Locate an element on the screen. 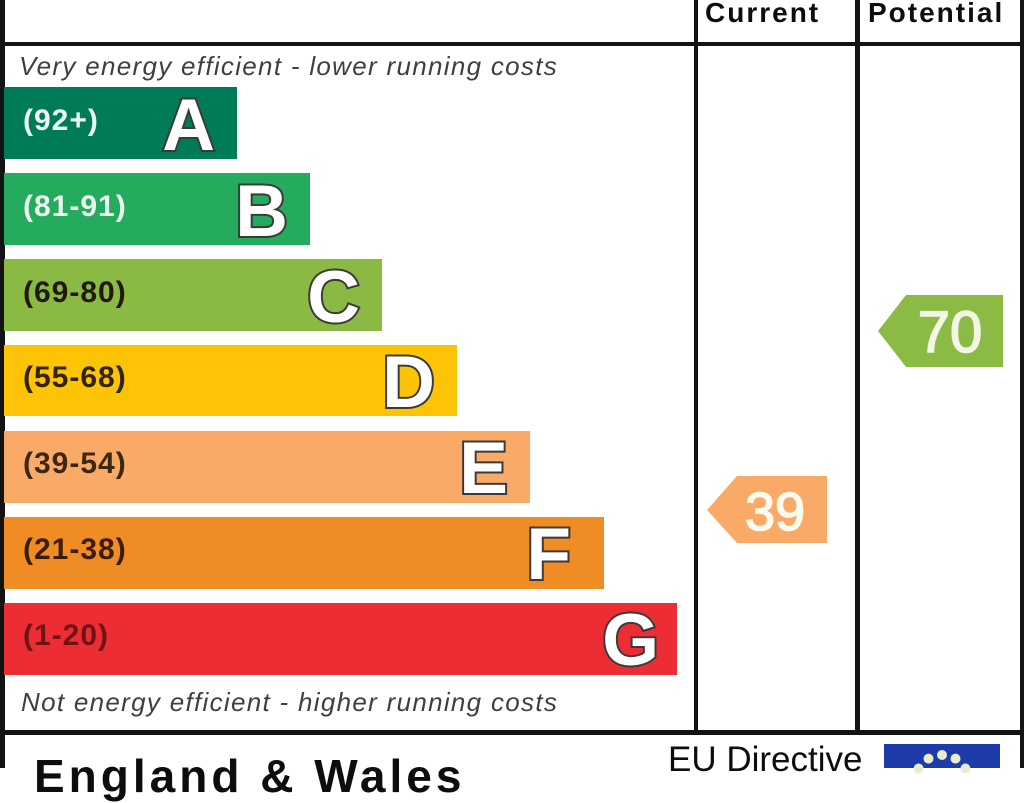 The width and height of the screenshot is (1024, 803). svg-text: E is located at coordinates (483, 468).